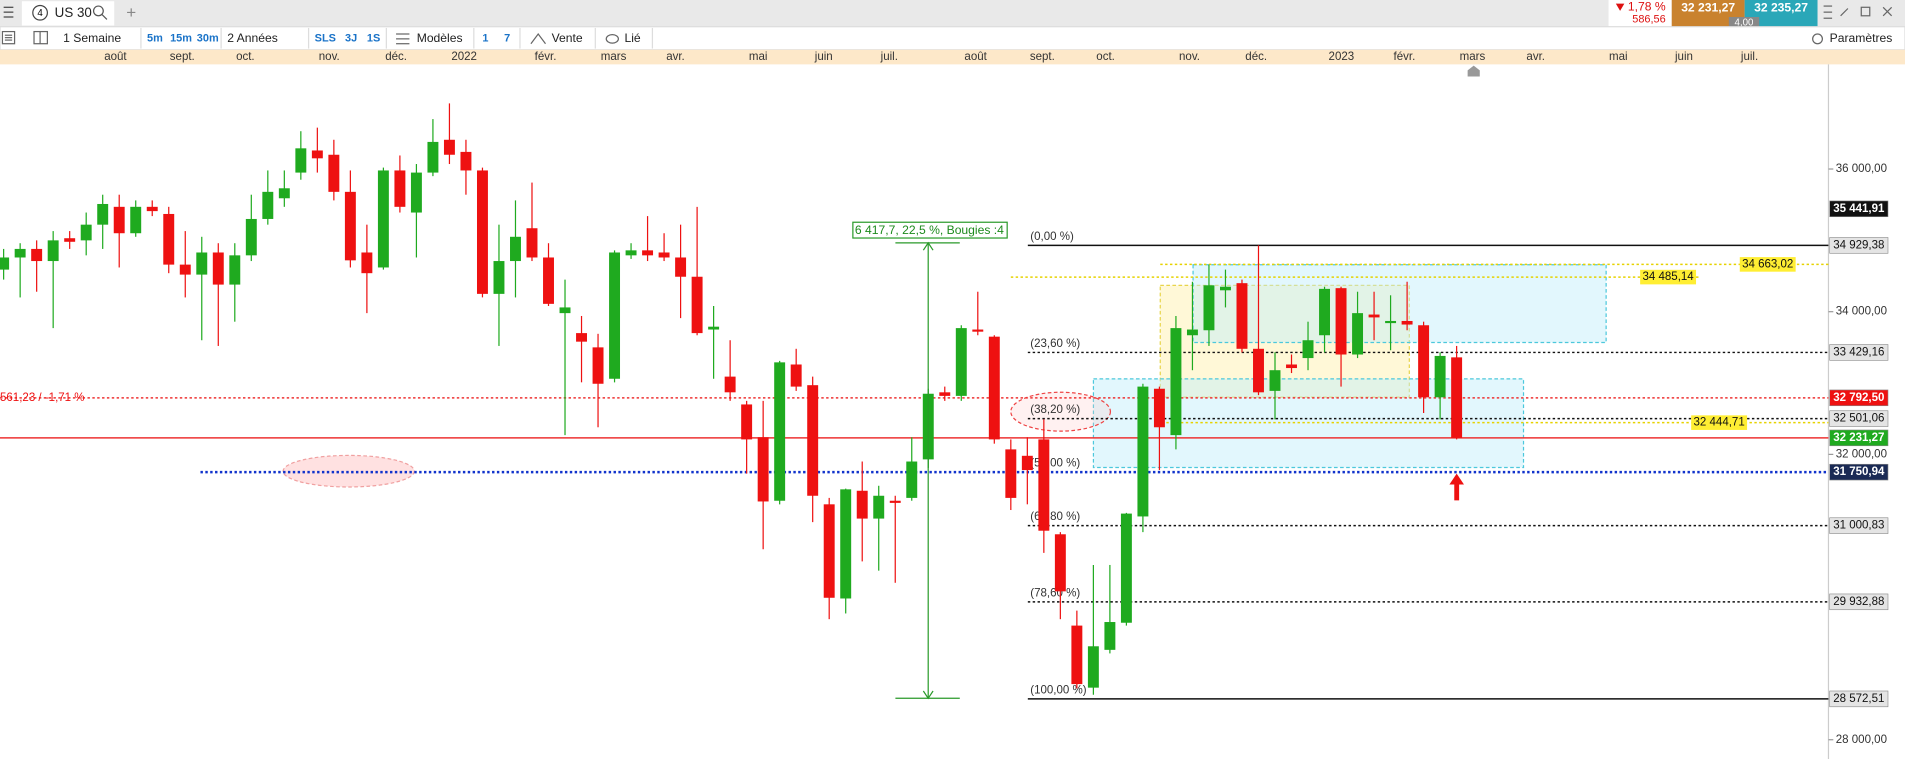  What do you see at coordinates (632, 38) in the screenshot?
I see `toolbar-button: Lié` at bounding box center [632, 38].